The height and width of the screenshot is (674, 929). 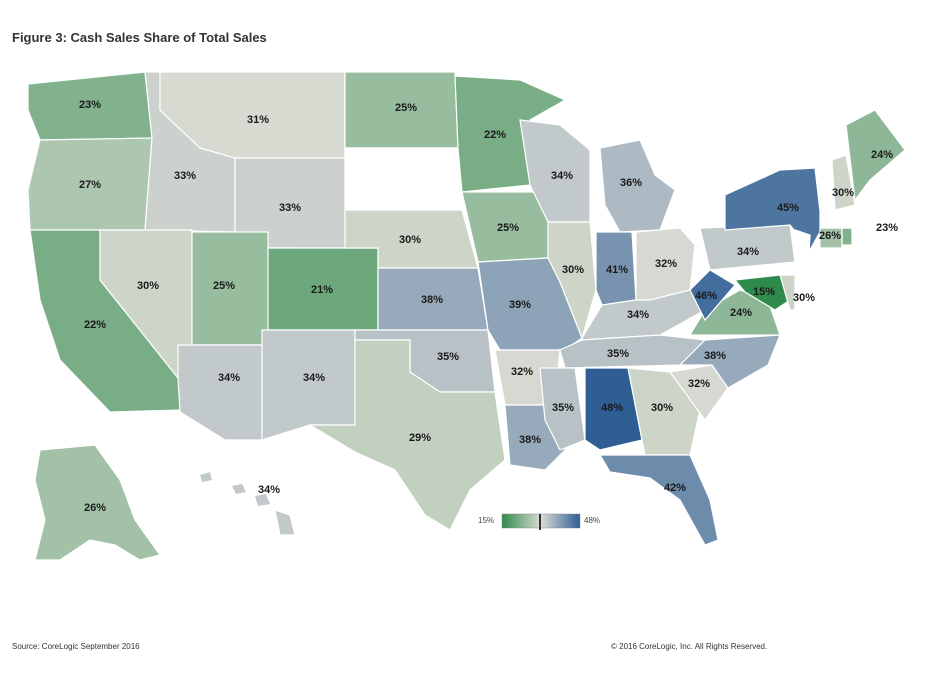 What do you see at coordinates (847, 236) in the screenshot?
I see `state-ri` at bounding box center [847, 236].